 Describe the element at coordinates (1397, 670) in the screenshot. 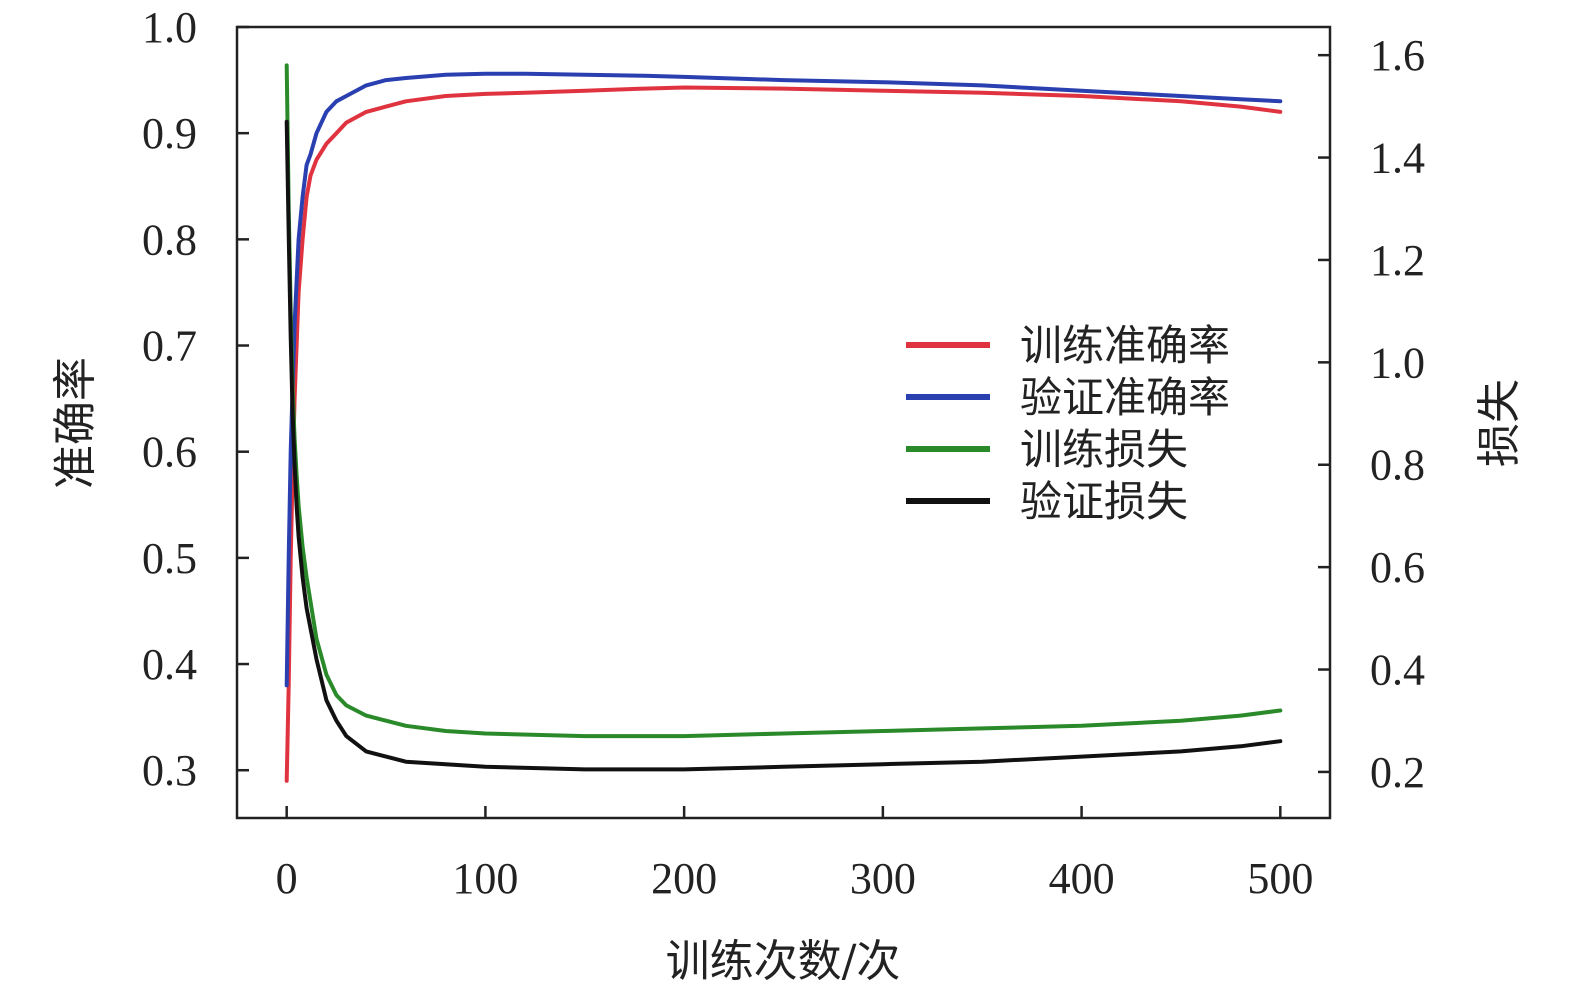

I see `y2-tick-label: 0.4` at that location.